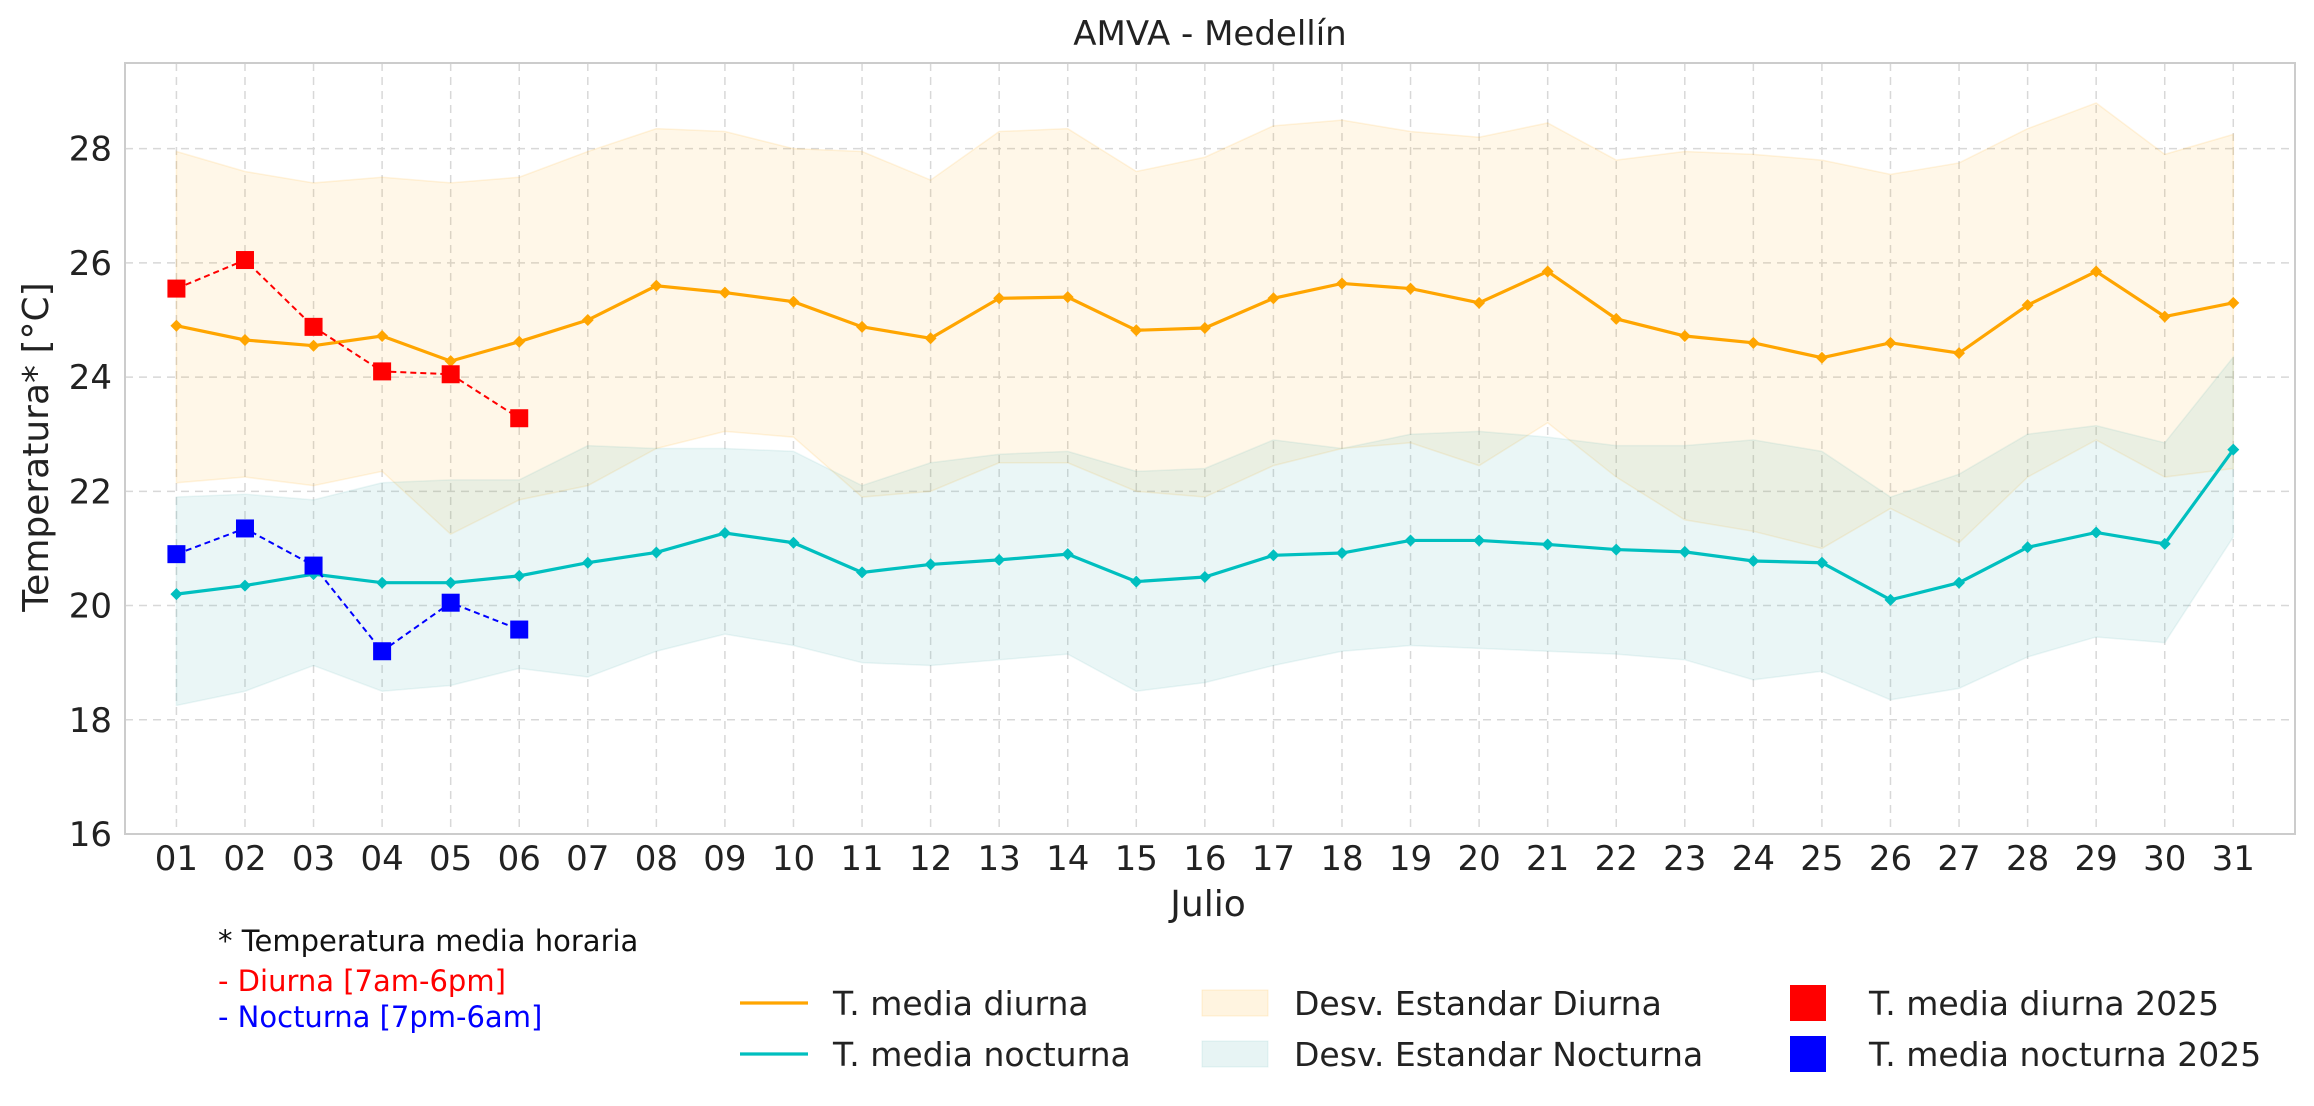  Describe the element at coordinates (1478, 1003) in the screenshot. I see `legend-label: Desv. Estandar Diurna` at that location.